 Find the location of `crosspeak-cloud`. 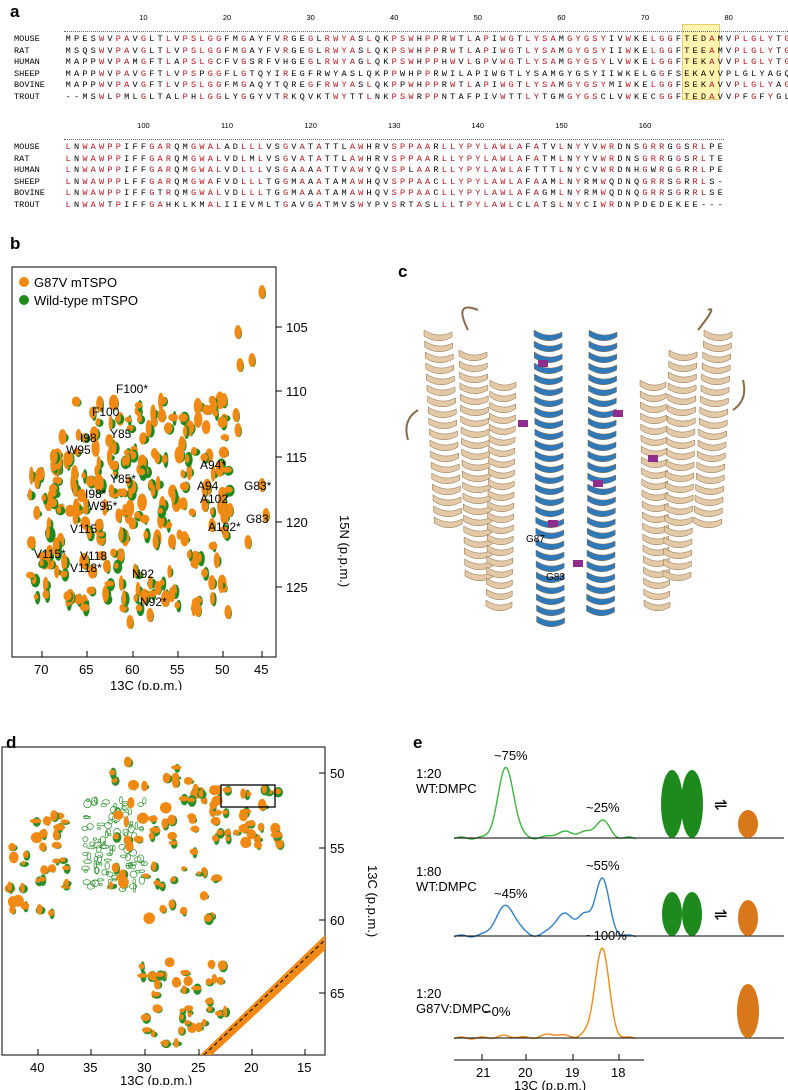

crosspeak-cloud is located at coordinates (165, 906).